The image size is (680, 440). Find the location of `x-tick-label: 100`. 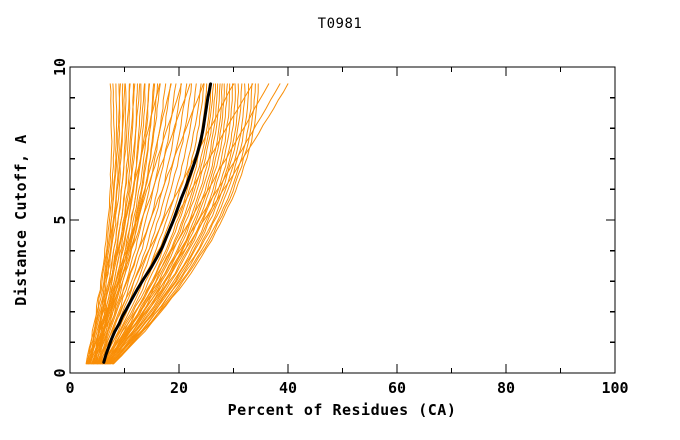

x-tick-label: 100 is located at coordinates (614, 388).